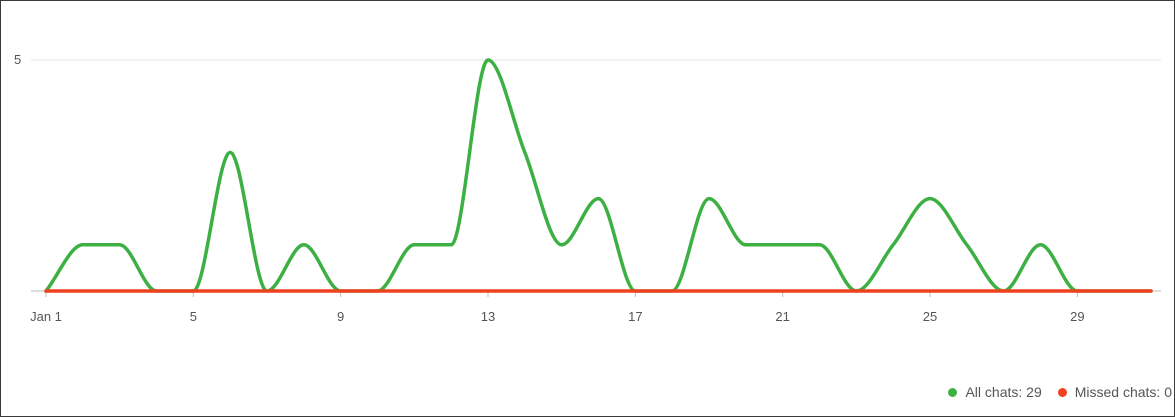 The image size is (1175, 417). I want to click on x-axis: Jan 1 5 9 13 17 21 25 29, so click(557, 307).